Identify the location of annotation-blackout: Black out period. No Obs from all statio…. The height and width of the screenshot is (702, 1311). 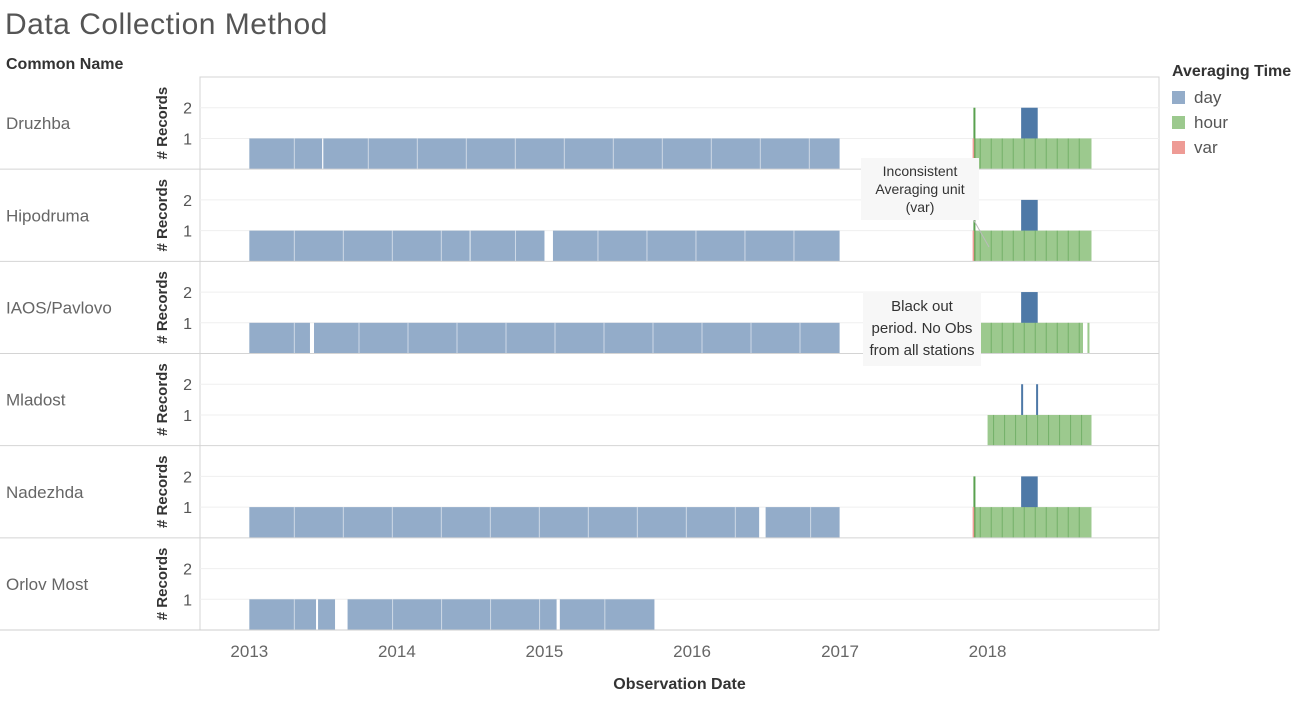
(922, 329).